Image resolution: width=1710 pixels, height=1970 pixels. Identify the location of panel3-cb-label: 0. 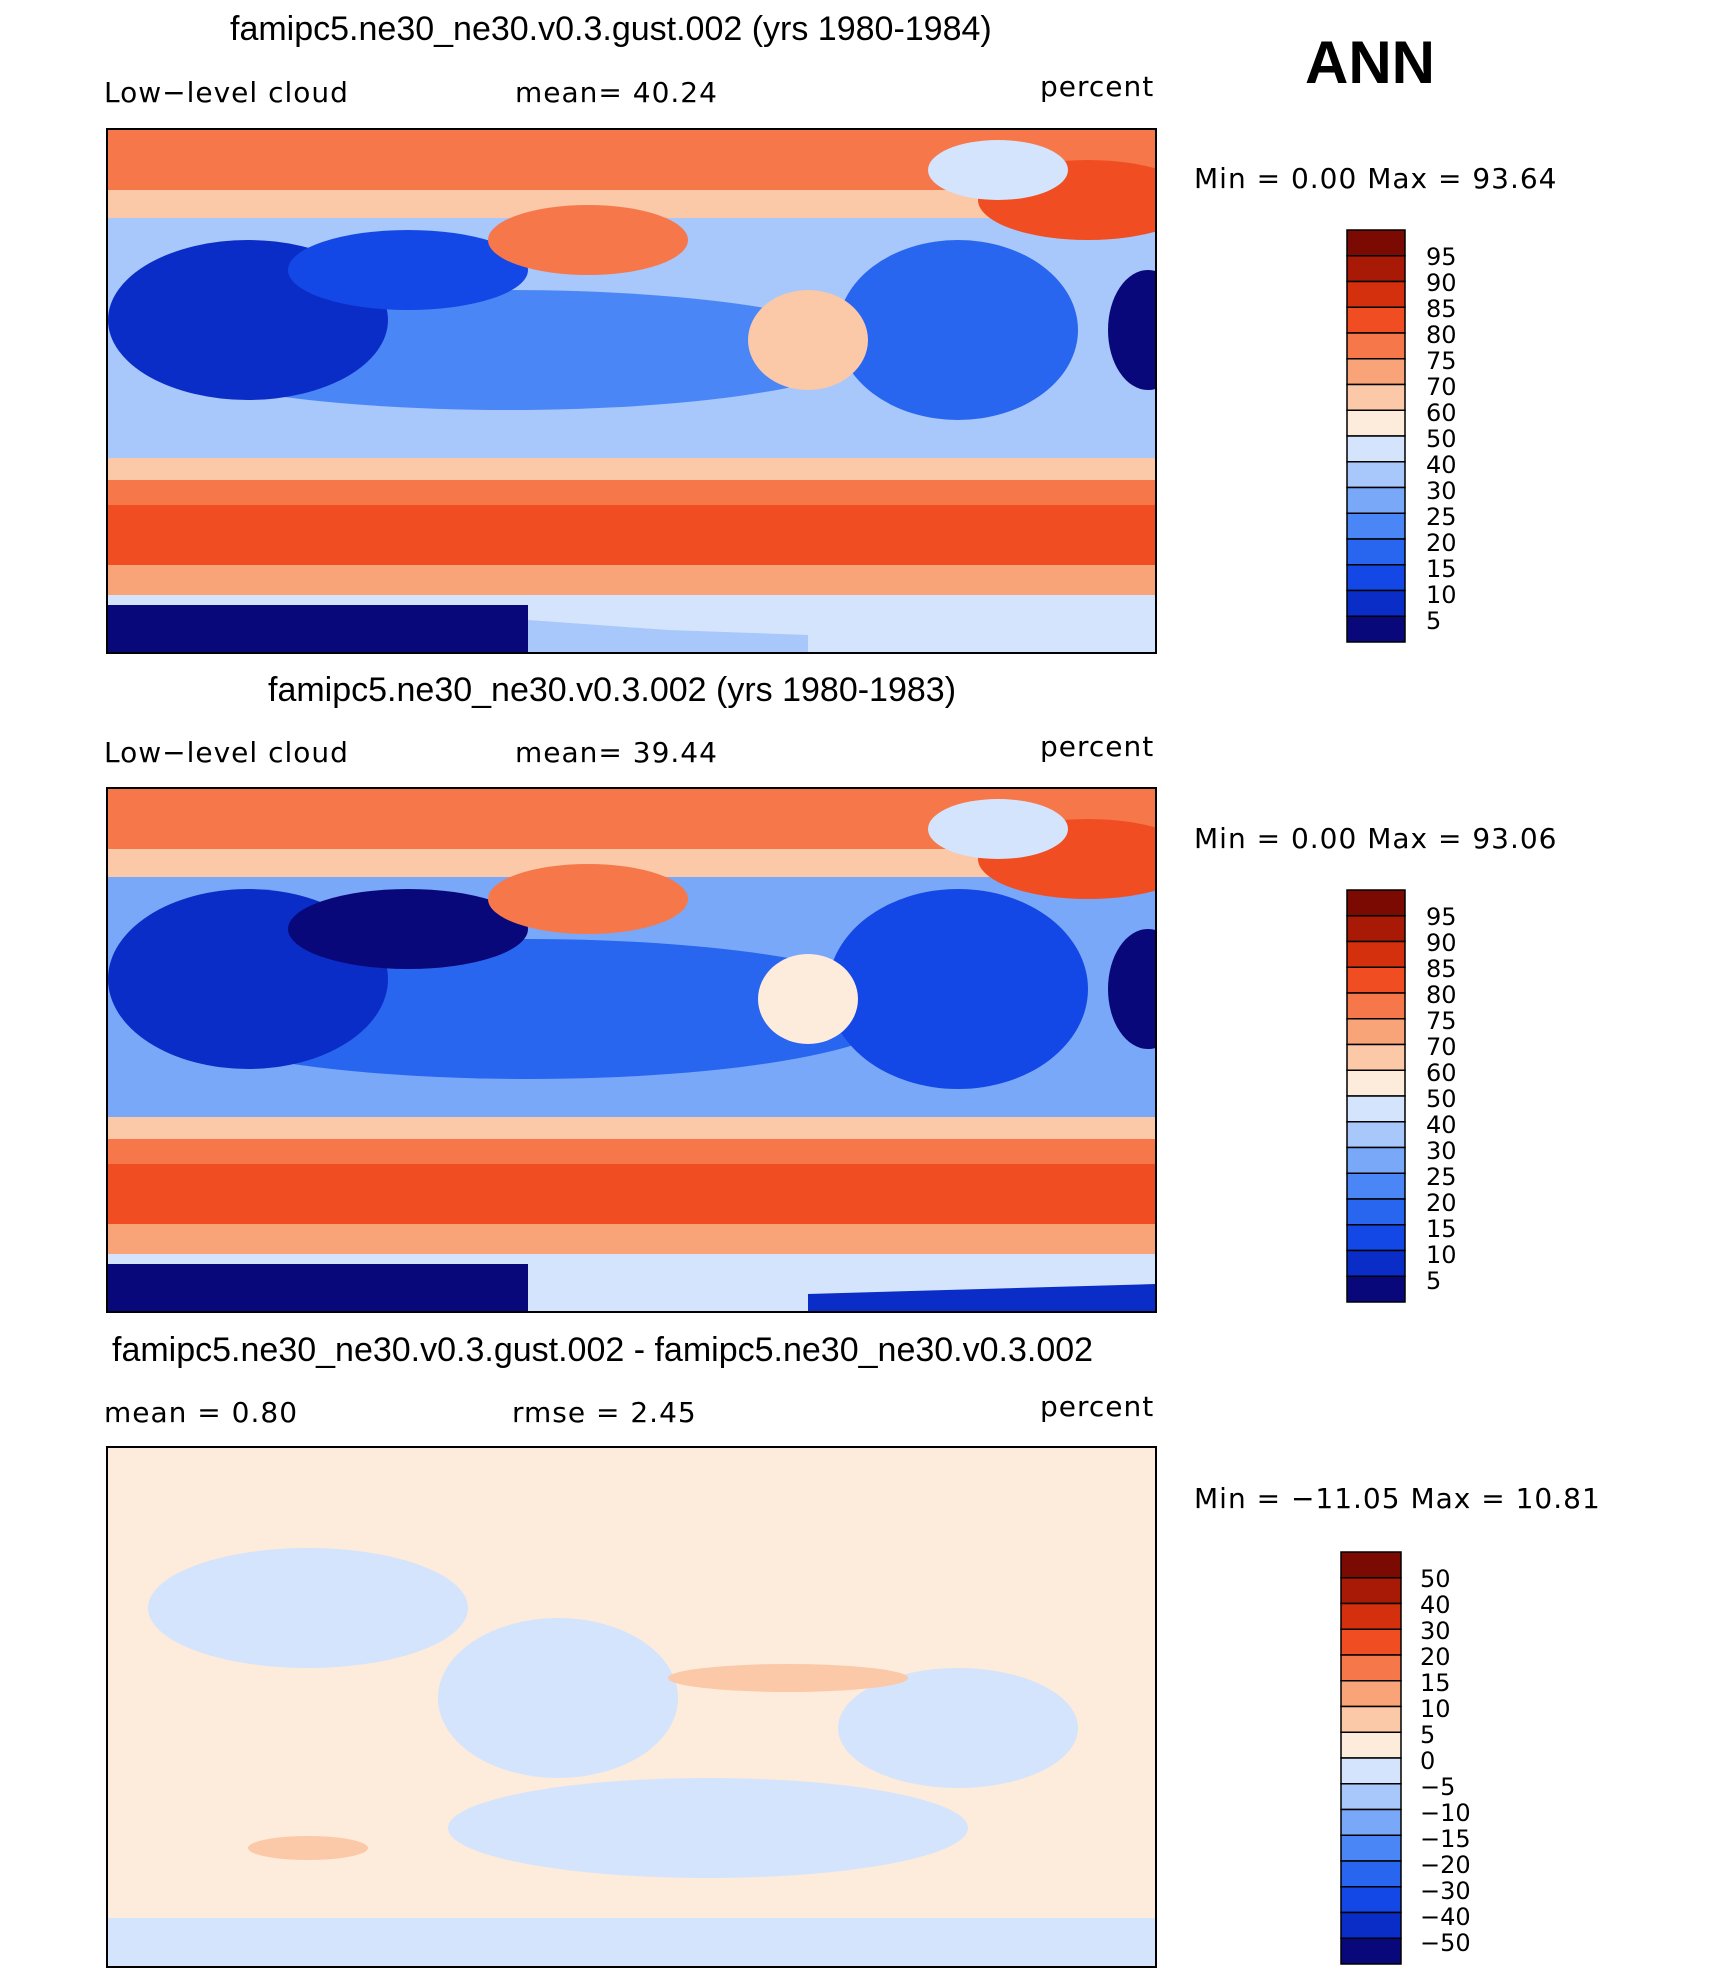
(1428, 1761).